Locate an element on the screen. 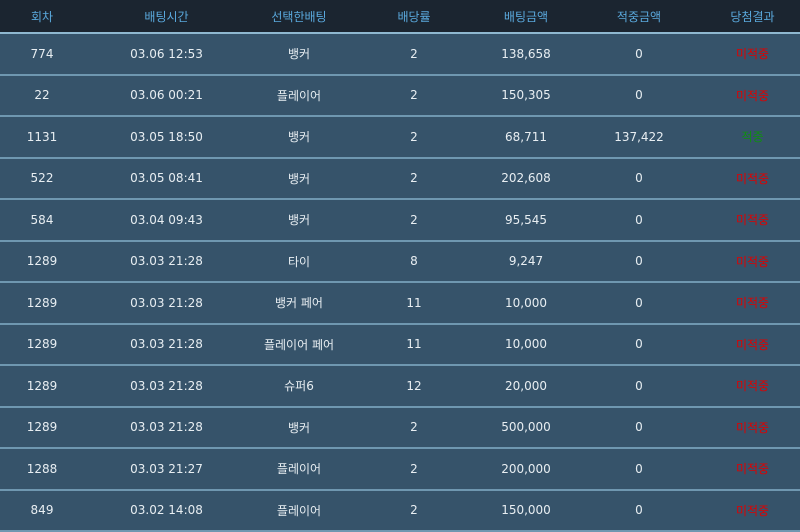 The width and height of the screenshot is (800, 532). amount-cell: 20,000 is located at coordinates (526, 386).